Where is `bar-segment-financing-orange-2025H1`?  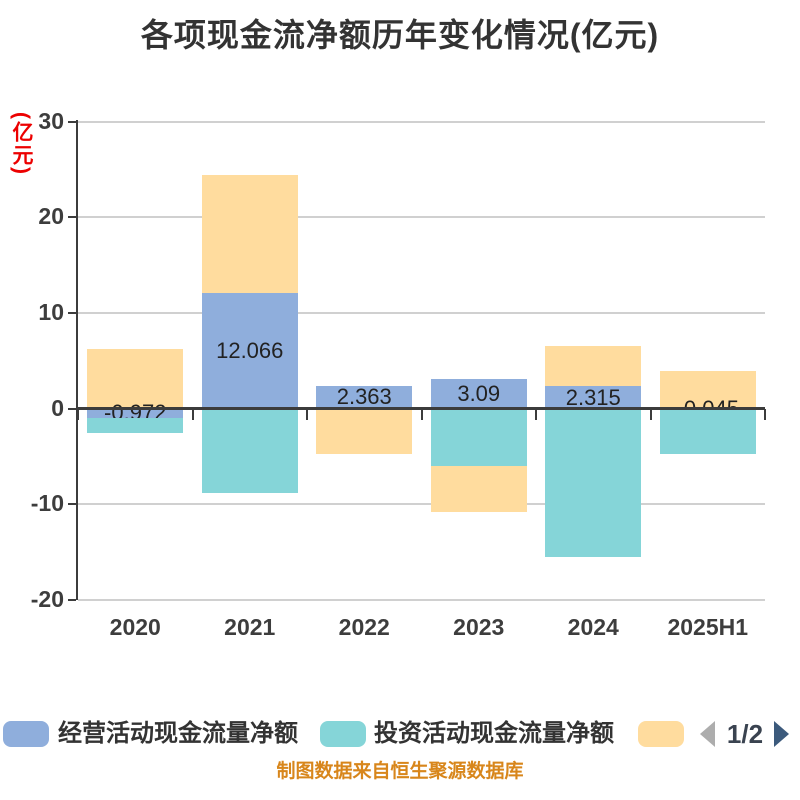
bar-segment-financing-orange-2025H1 is located at coordinates (707, 389).